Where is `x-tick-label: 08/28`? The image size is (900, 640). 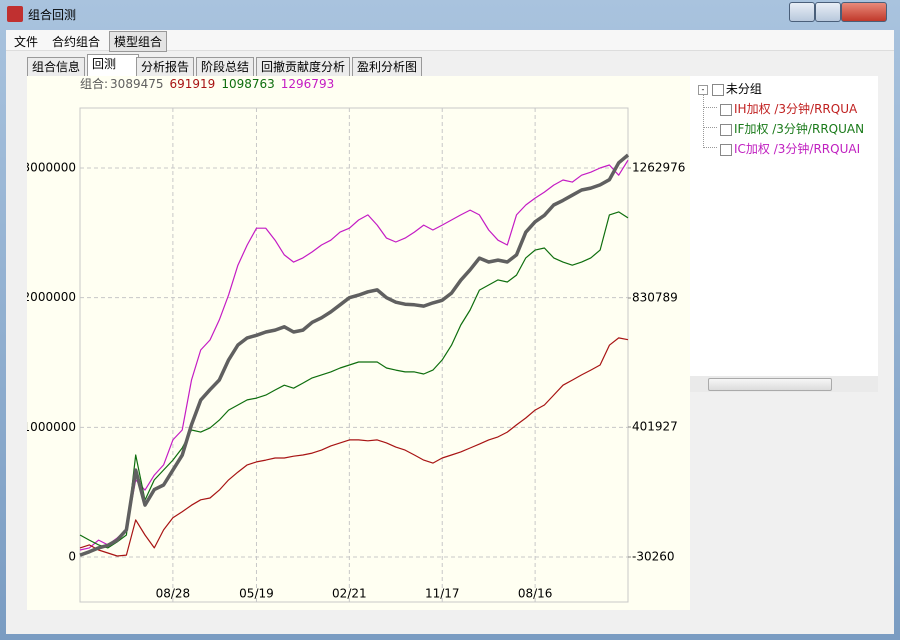 x-tick-label: 08/28 is located at coordinates (173, 594).